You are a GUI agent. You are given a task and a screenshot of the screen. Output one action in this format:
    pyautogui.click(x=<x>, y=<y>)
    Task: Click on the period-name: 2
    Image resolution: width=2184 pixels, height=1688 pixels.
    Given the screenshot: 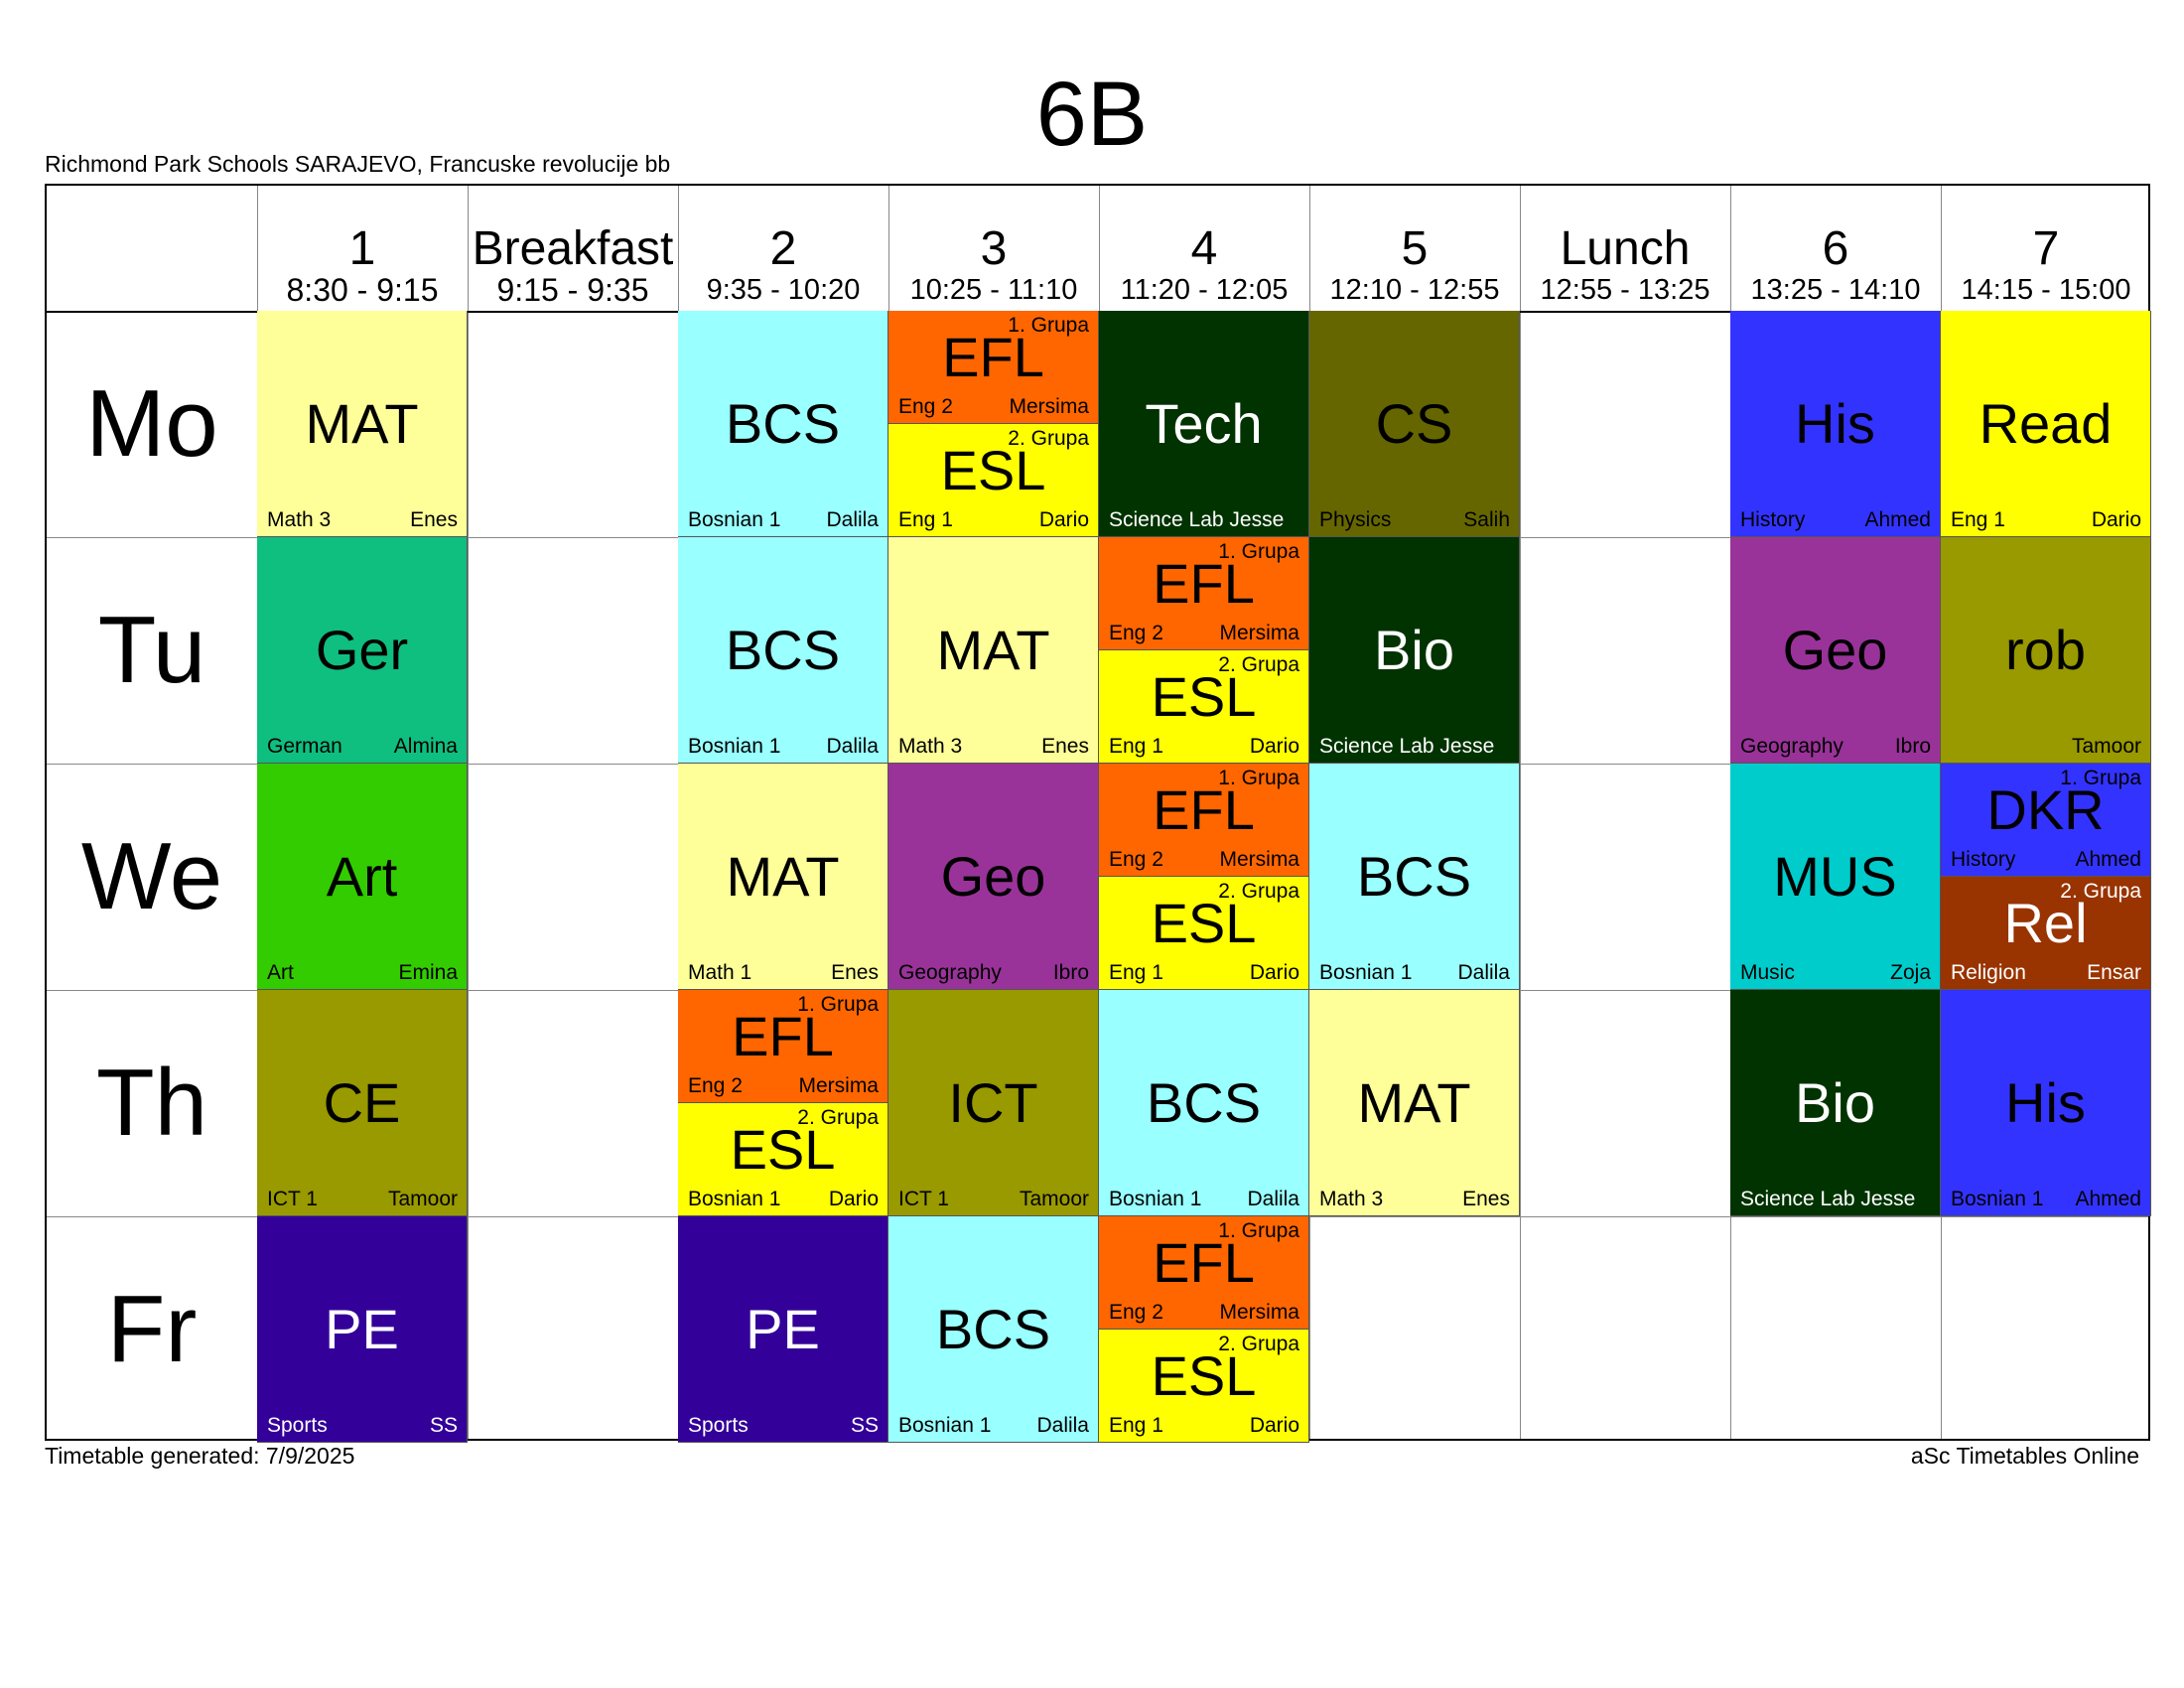 What is the action you would take?
    pyautogui.click(x=783, y=248)
    